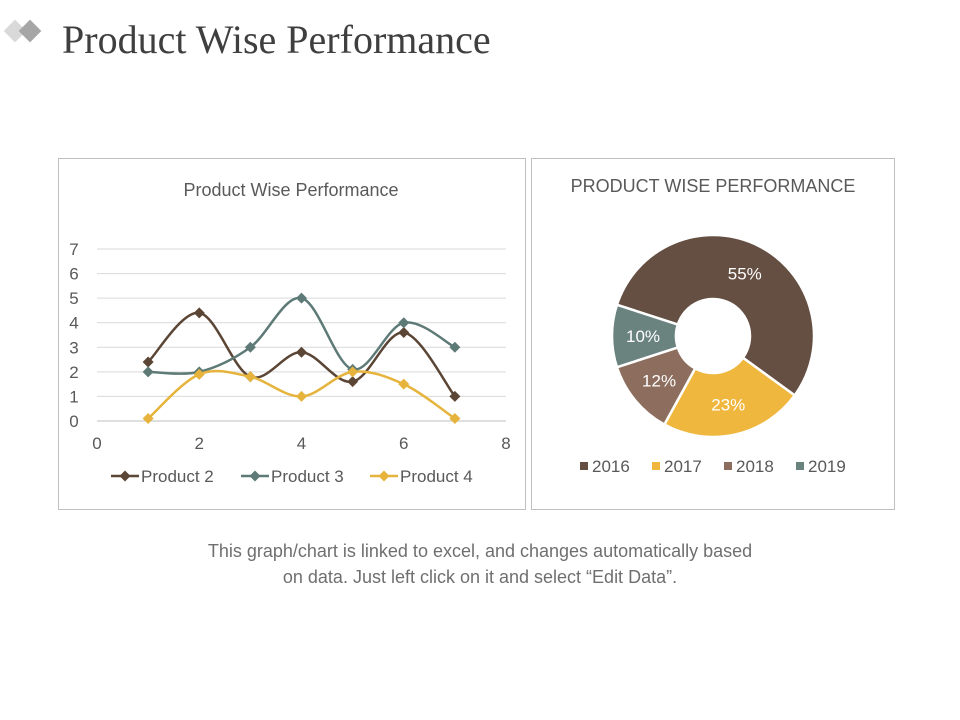 The image size is (960, 720). I want to click on line-chart-series, so click(301, 358).